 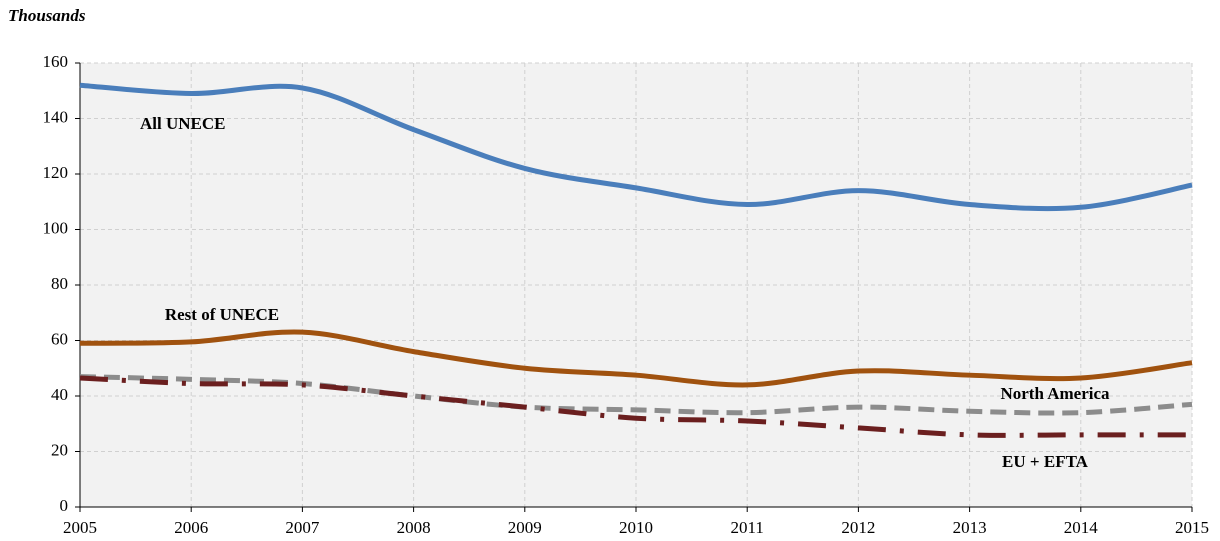 I want to click on series-label: Rest of UNECE, so click(x=222, y=314).